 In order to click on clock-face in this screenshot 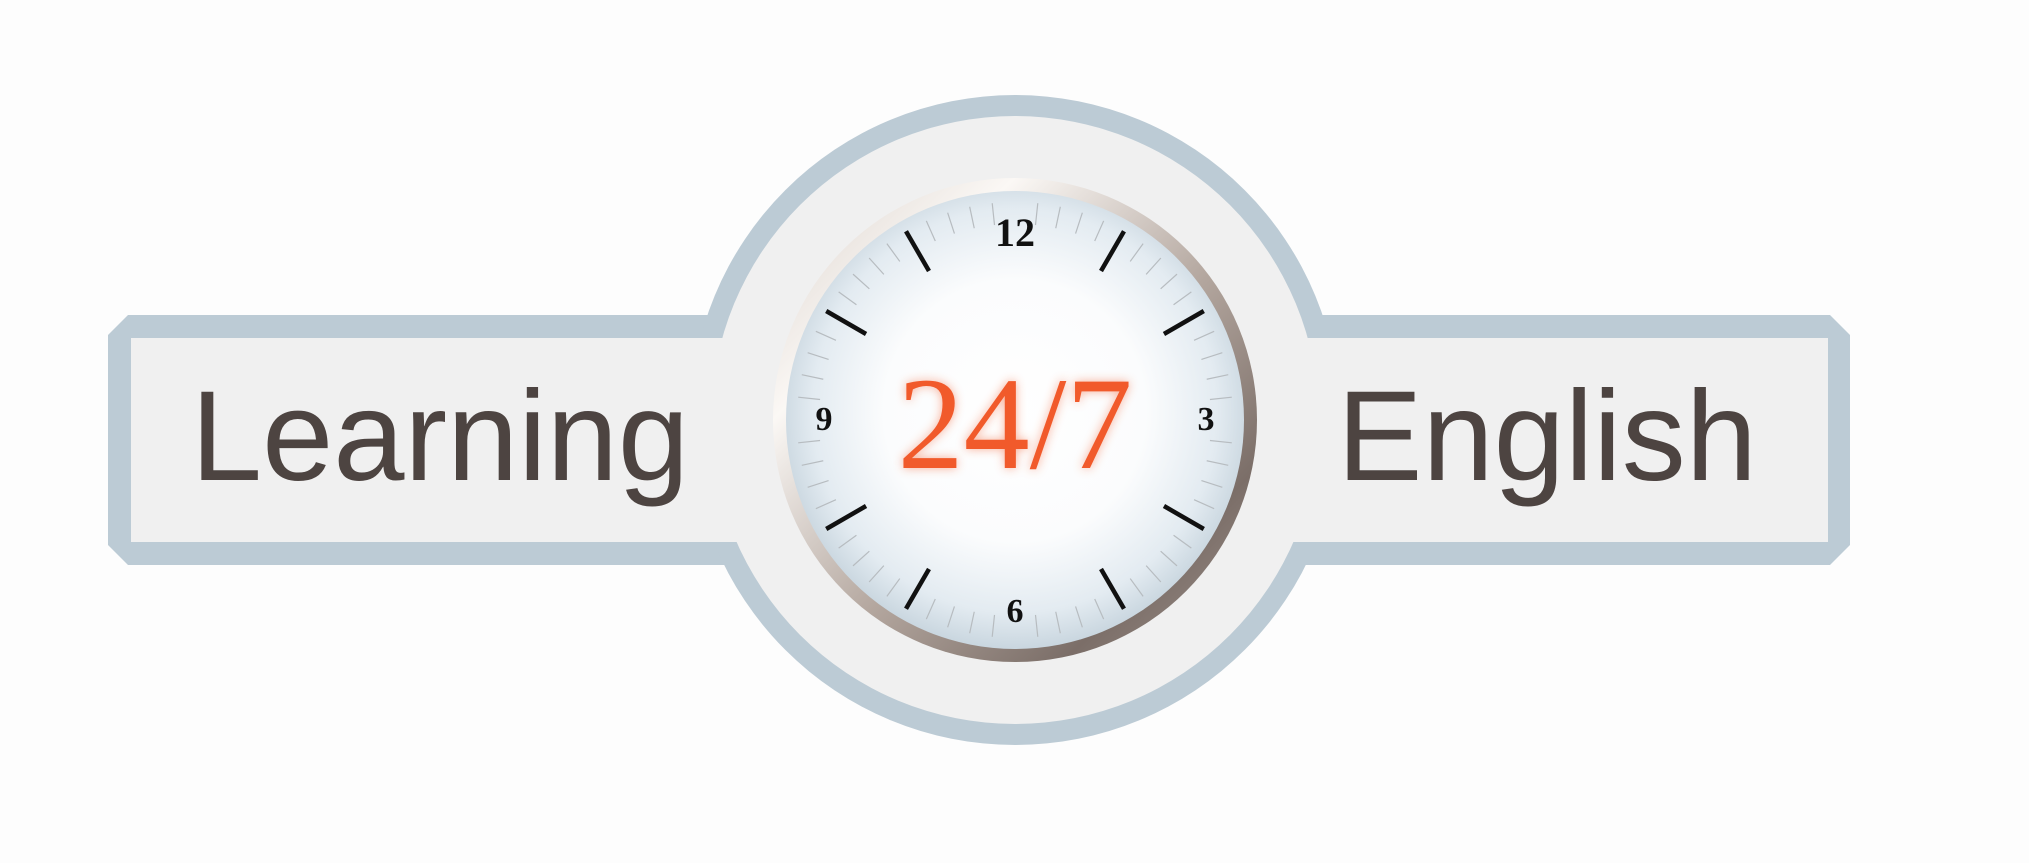, I will do `click(1015, 420)`.